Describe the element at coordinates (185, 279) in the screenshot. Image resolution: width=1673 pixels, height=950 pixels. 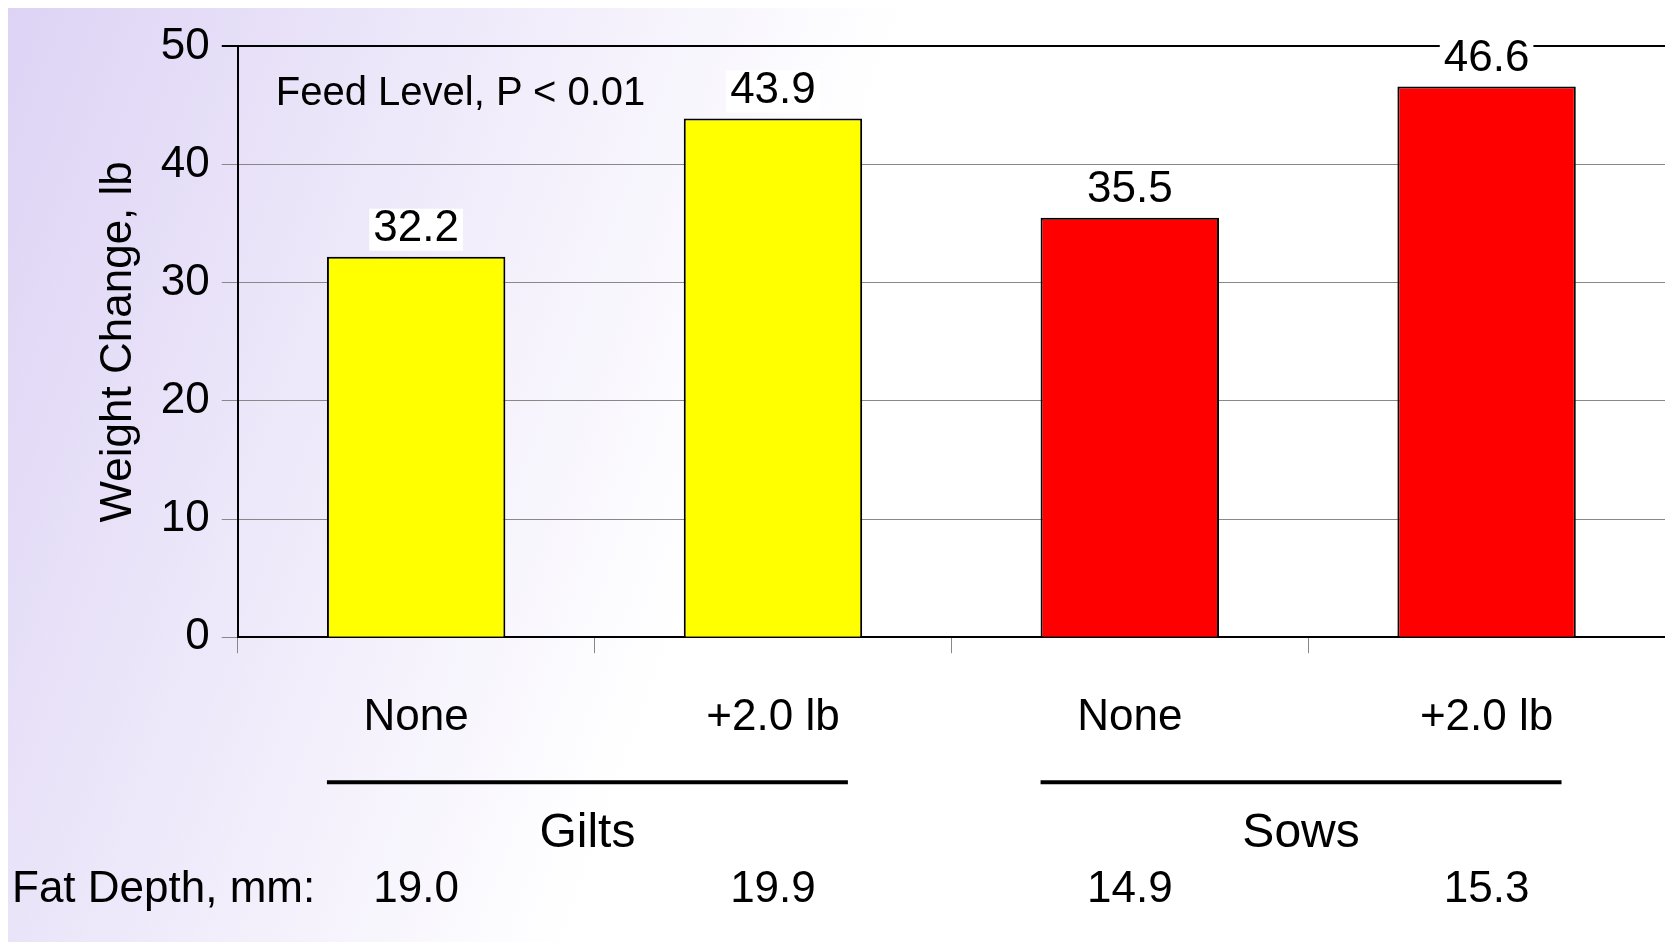
I see `y-tick-label: 30` at that location.